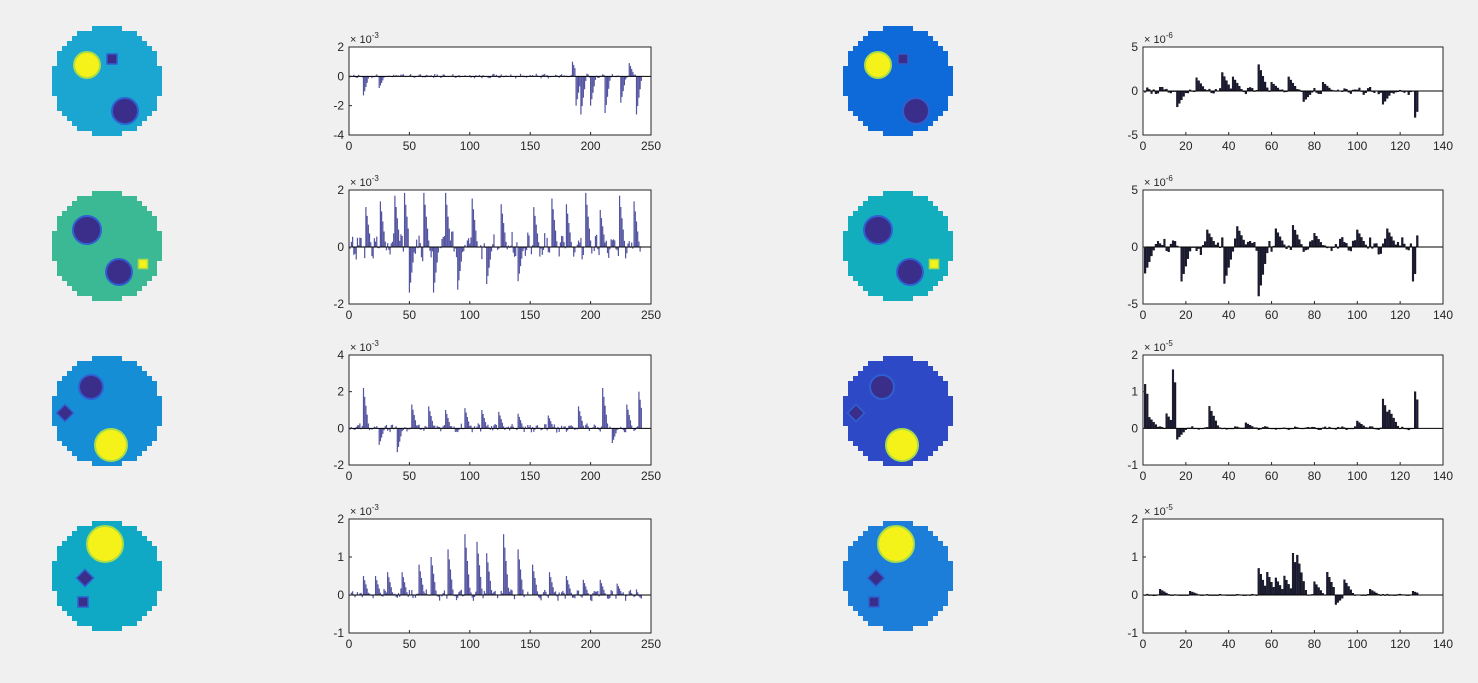 Image resolution: width=1478 pixels, height=683 pixels. What do you see at coordinates (1400, 476) in the screenshot?
I see `x-tick-label: 120` at bounding box center [1400, 476].